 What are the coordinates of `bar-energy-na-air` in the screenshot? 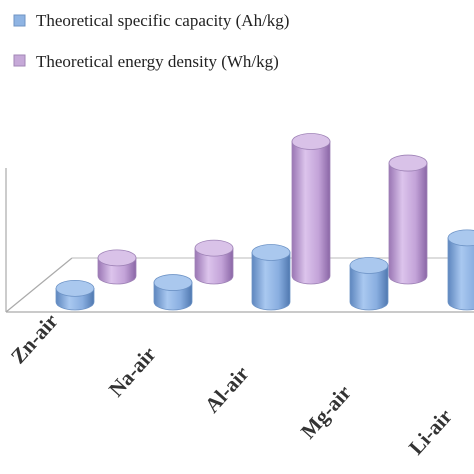 It's located at (214, 262).